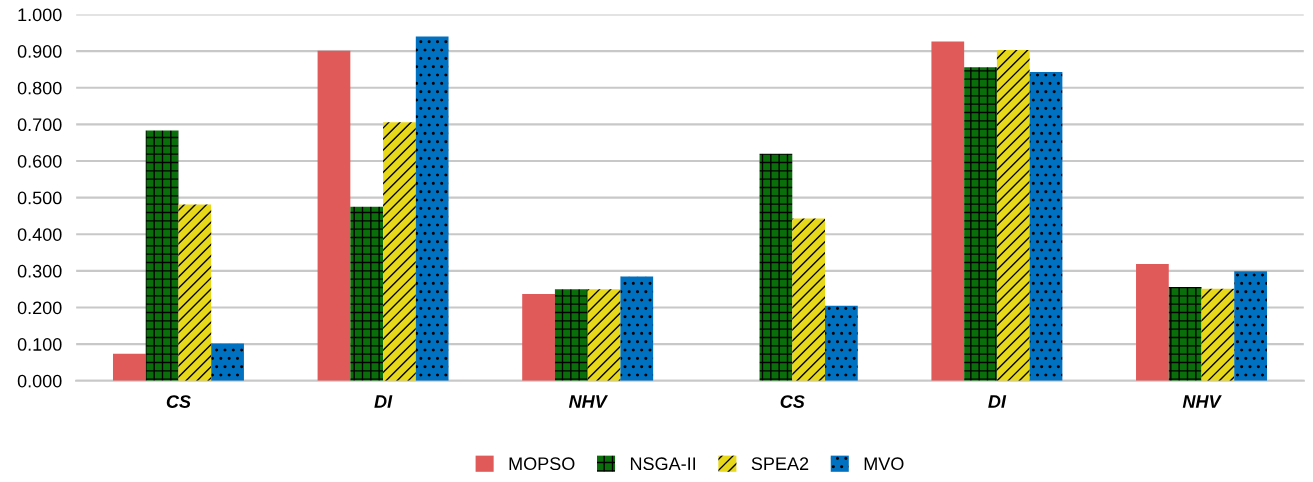  Describe the element at coordinates (39, 344) in the screenshot. I see `y-tick-label: 0.100` at that location.